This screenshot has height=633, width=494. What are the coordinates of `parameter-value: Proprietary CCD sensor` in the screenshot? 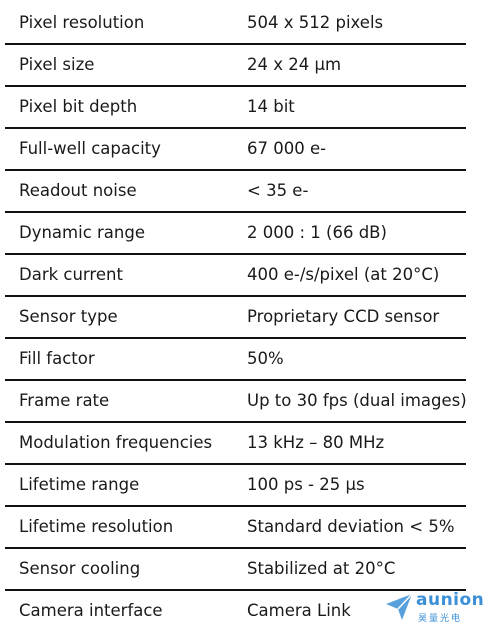 It's located at (343, 316).